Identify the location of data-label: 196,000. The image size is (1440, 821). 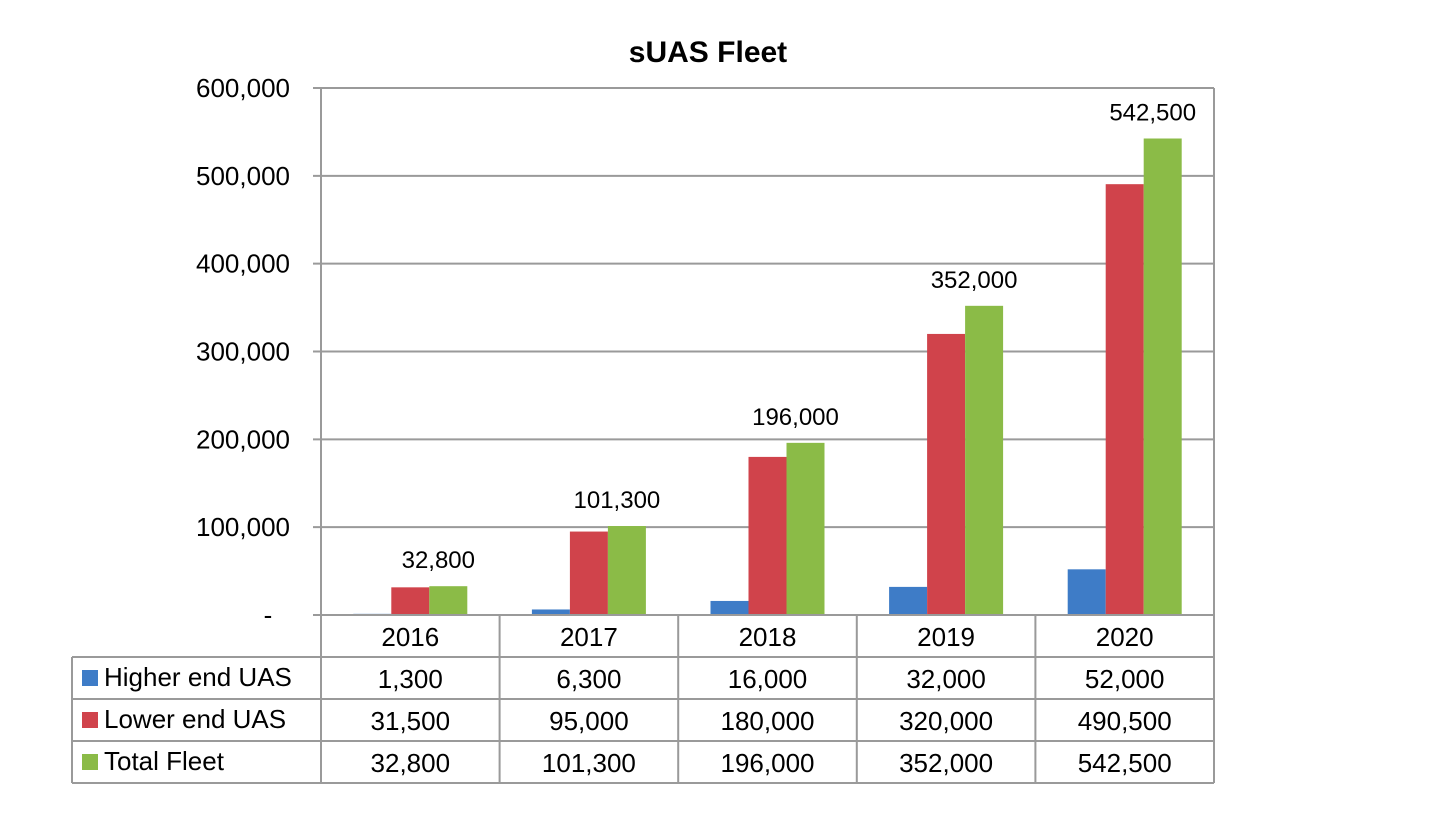
(795, 417).